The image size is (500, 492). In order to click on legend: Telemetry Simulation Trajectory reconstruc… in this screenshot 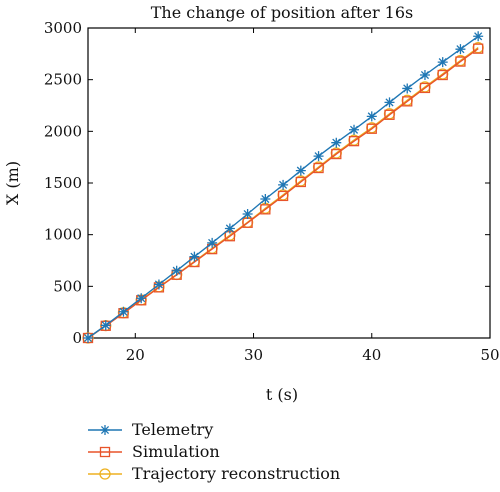, I will do `click(214, 451)`.